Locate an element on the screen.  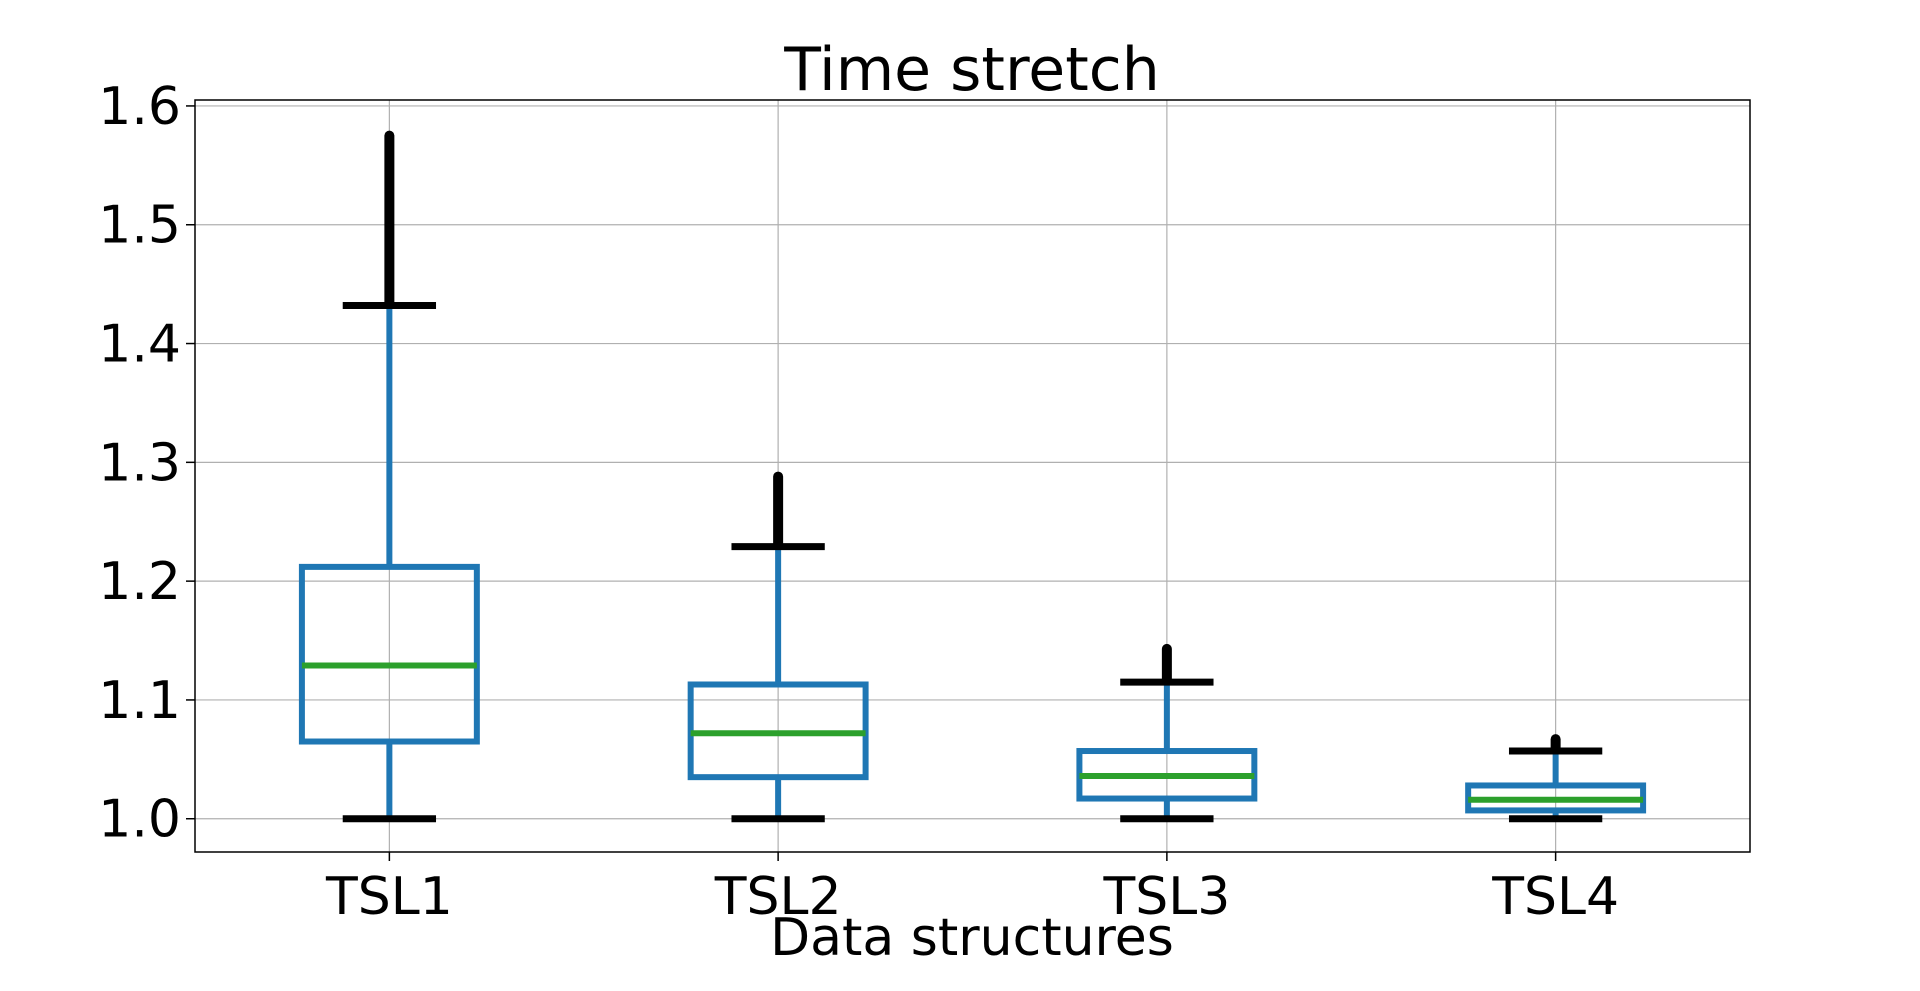
box-tsl1 is located at coordinates (389, 476).